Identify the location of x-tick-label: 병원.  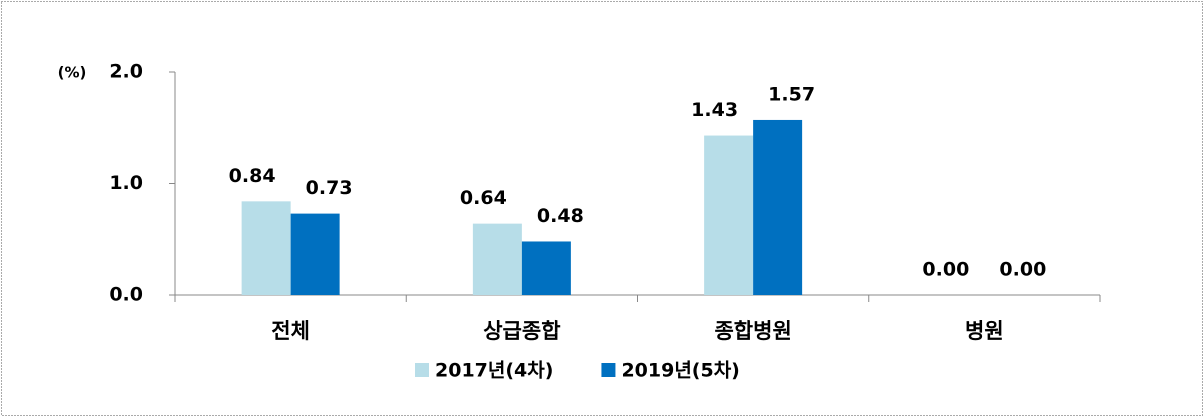
(984, 331).